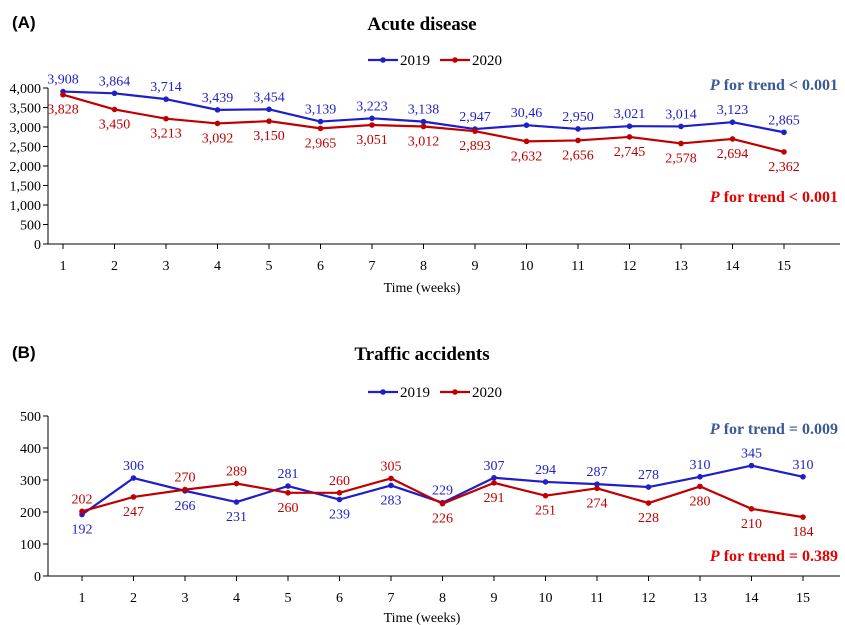  What do you see at coordinates (700, 598) in the screenshot?
I see `x-tick-label: 13` at bounding box center [700, 598].